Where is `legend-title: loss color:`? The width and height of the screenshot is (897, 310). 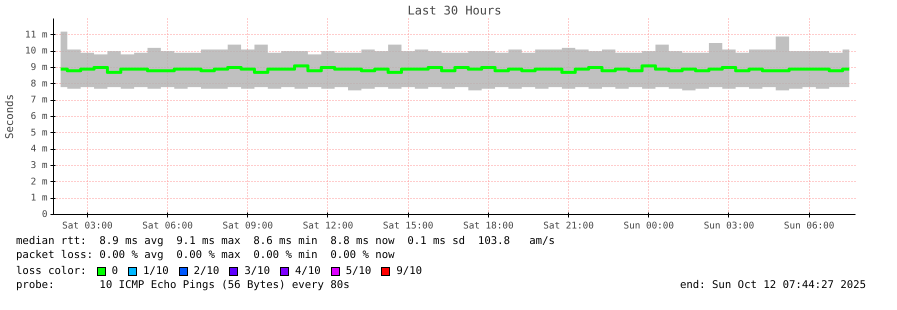 legend-title: loss color: is located at coordinates (51, 271).